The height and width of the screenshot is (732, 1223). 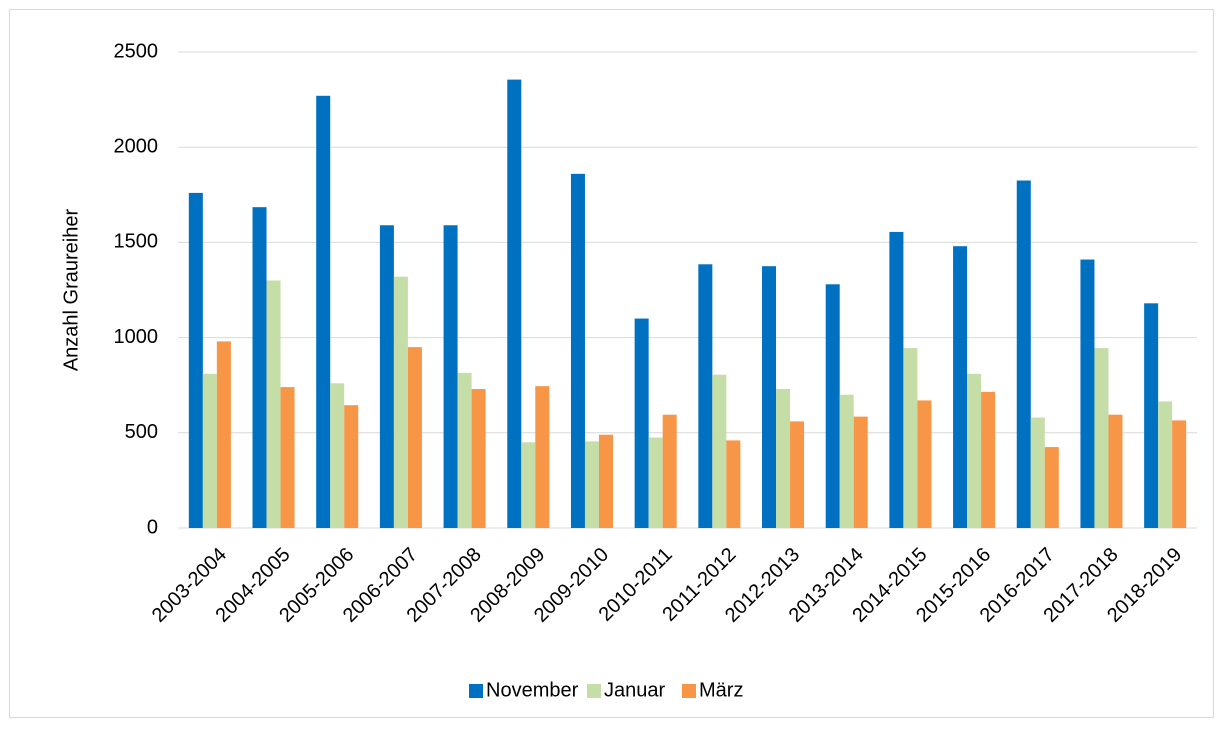 I want to click on legend-label: November, so click(x=532, y=690).